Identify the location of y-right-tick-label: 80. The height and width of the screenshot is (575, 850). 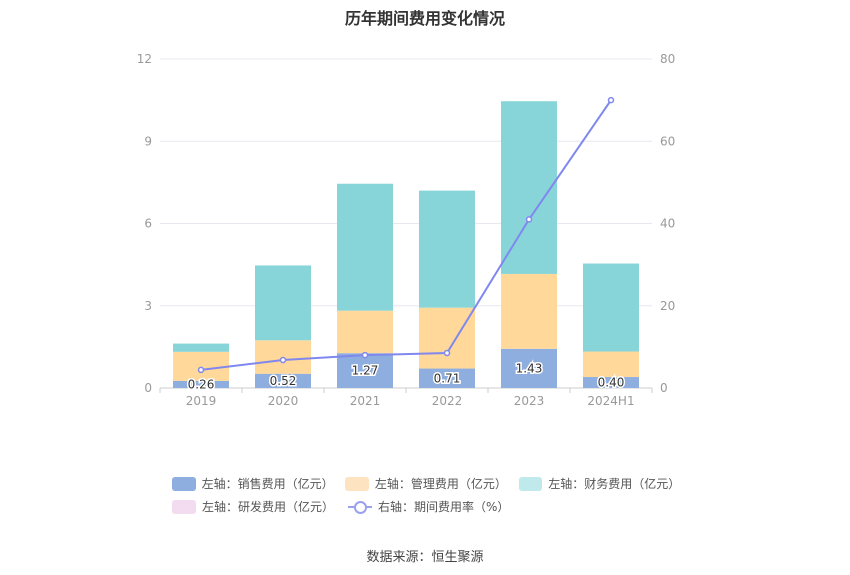
(667, 59).